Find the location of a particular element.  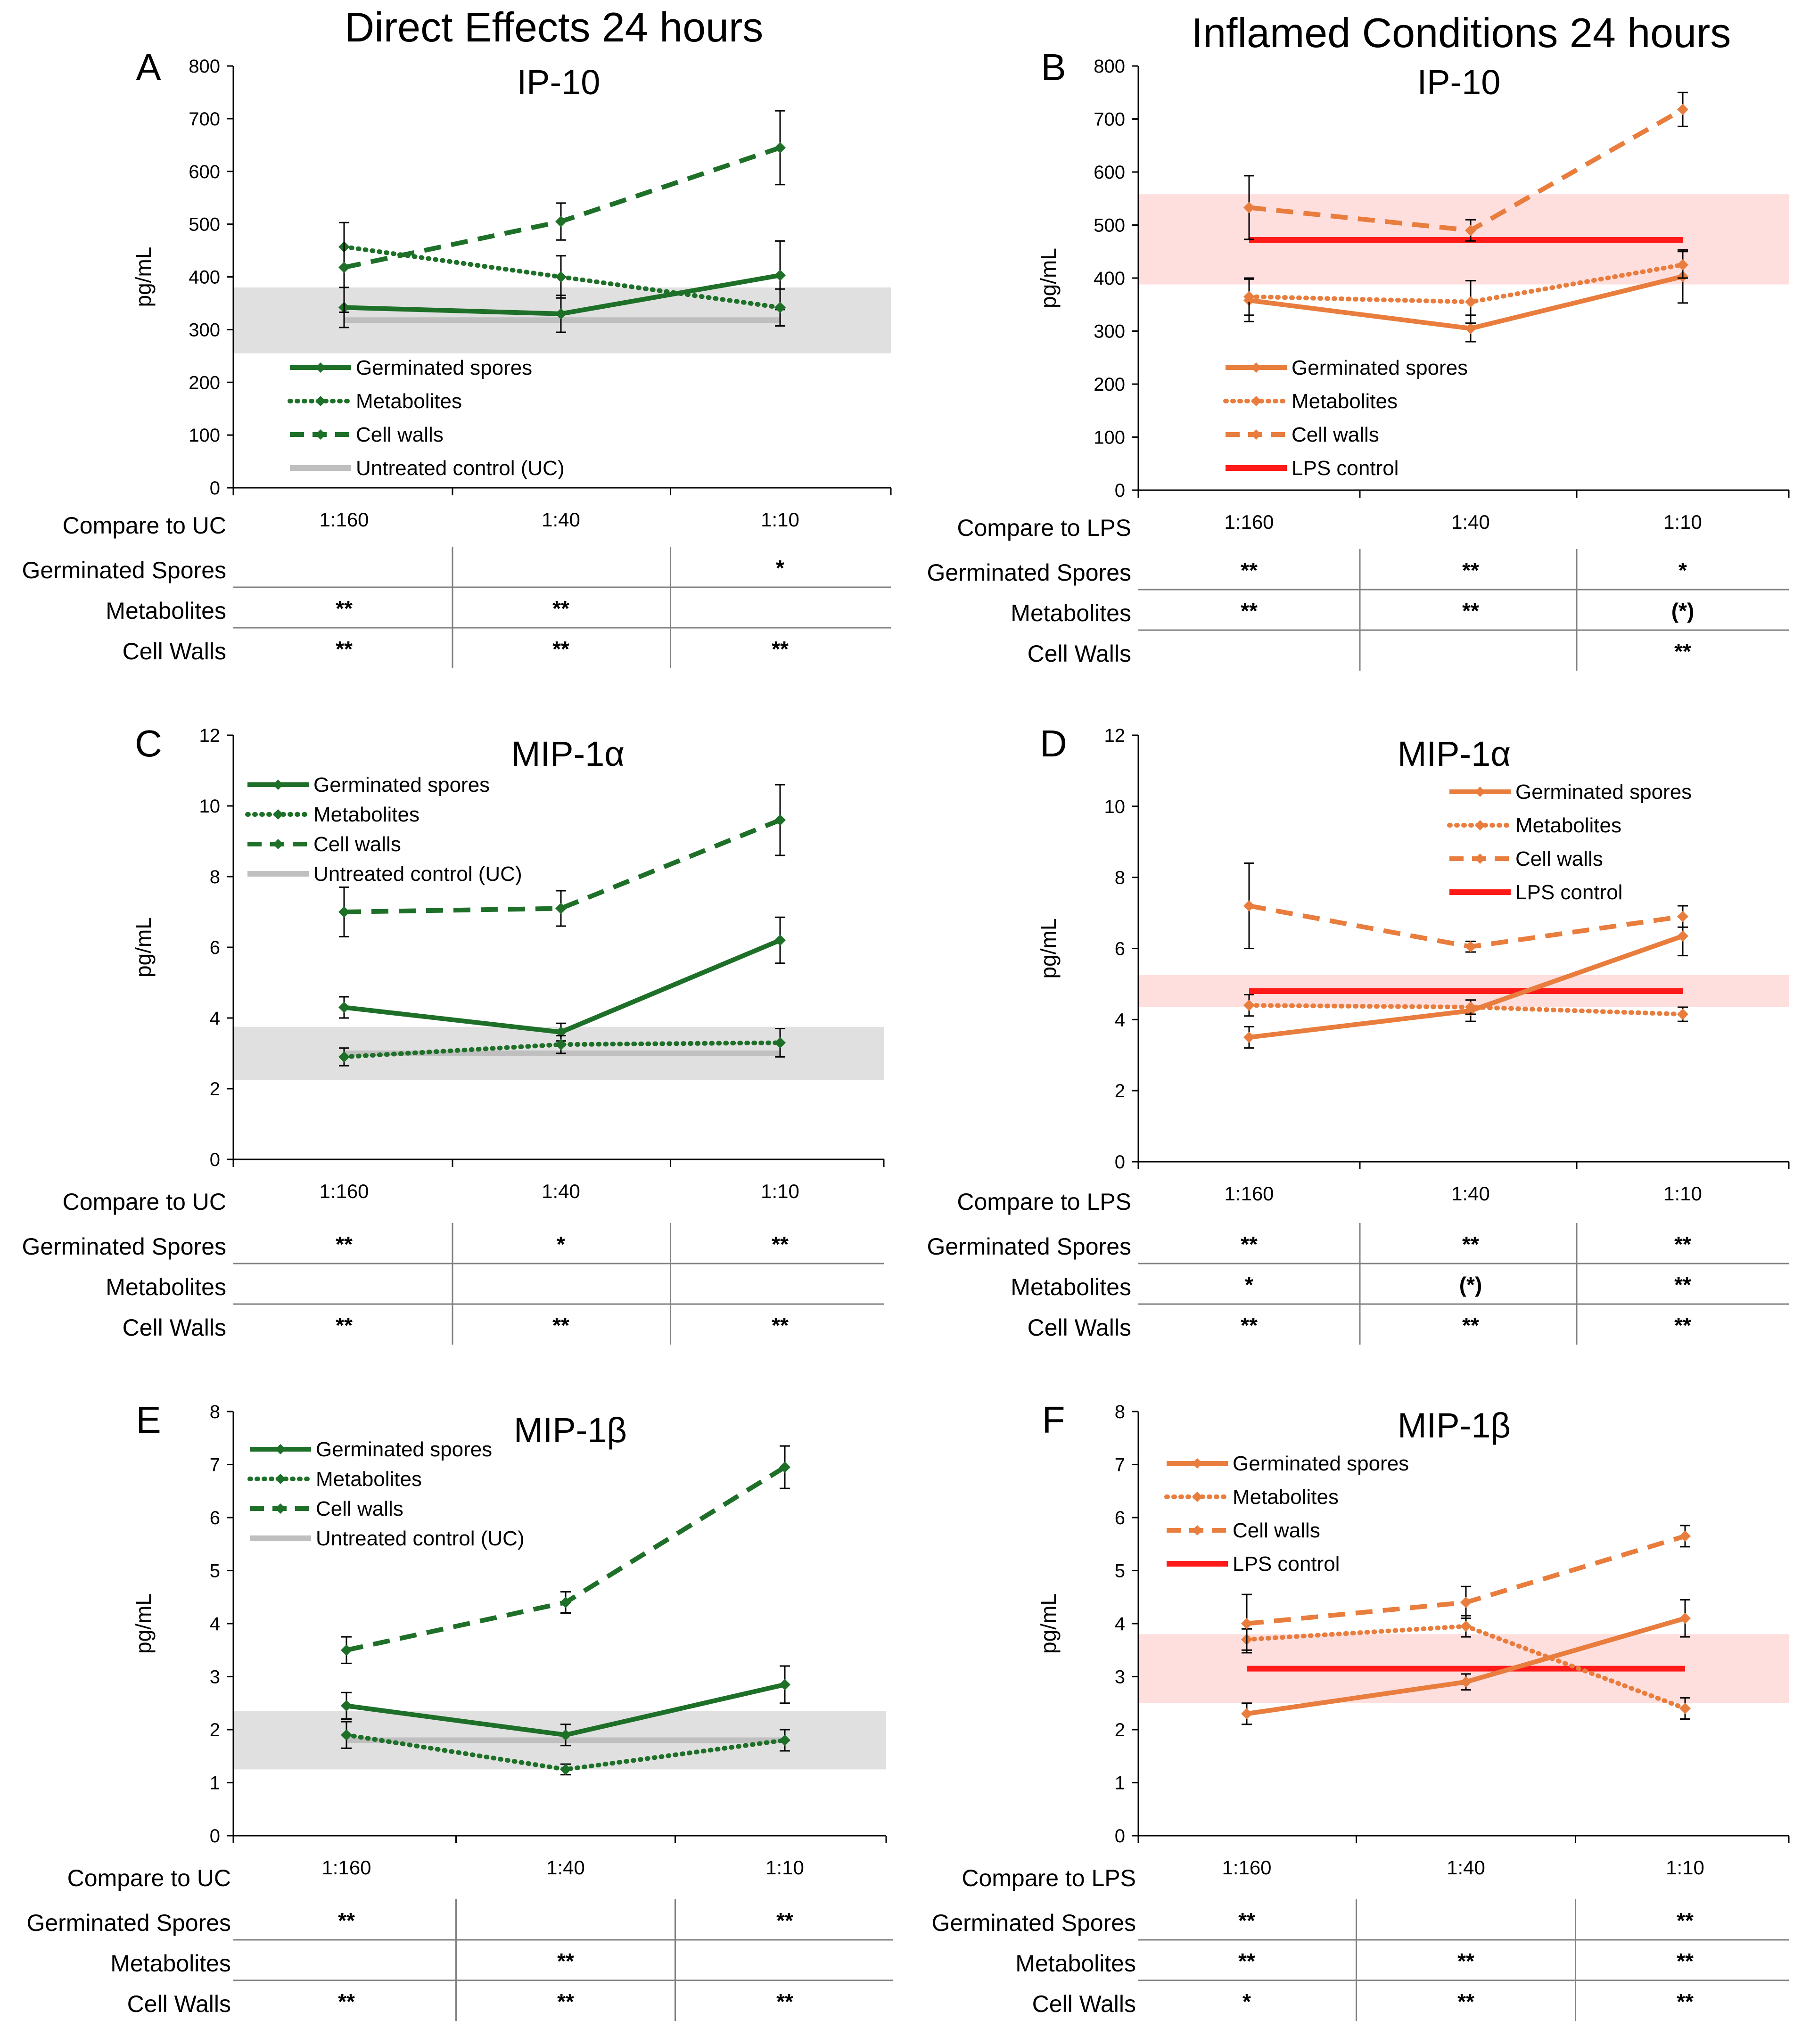

legend-label: Untreated control (UC) is located at coordinates (420, 1539).